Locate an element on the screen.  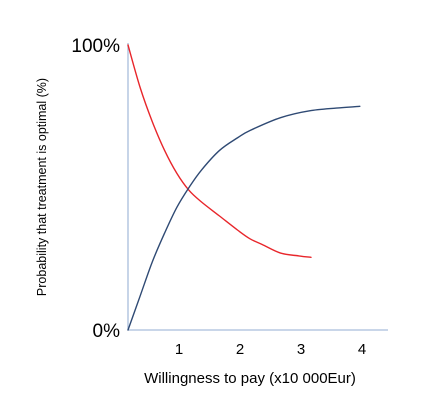
x-tick-label: 3 is located at coordinates (301, 349).